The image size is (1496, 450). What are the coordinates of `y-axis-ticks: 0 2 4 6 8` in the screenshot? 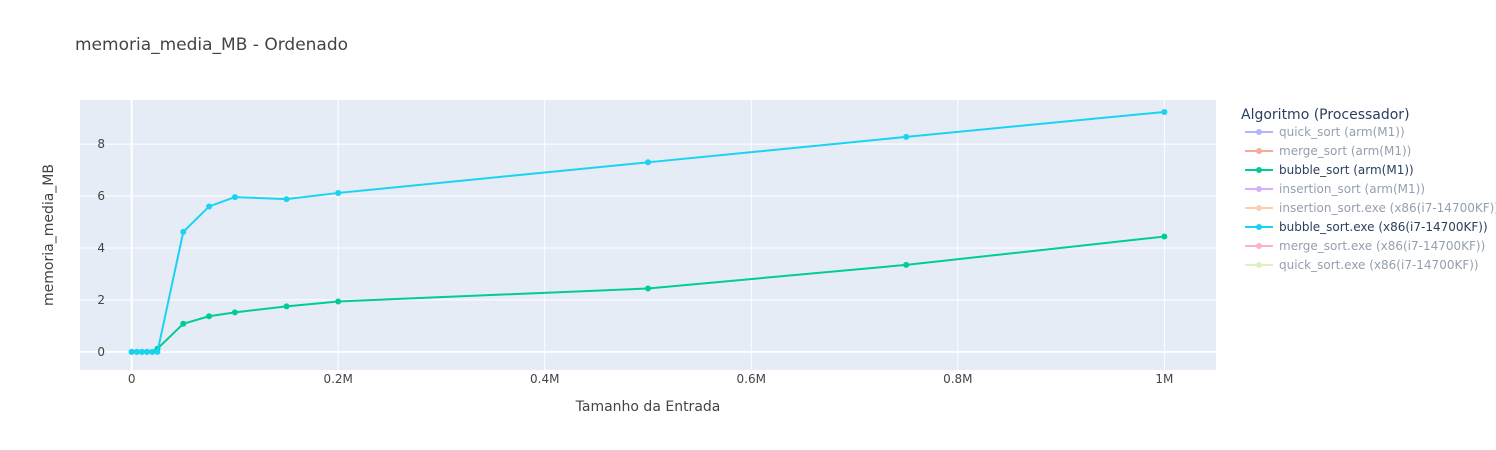 It's located at (101, 248).